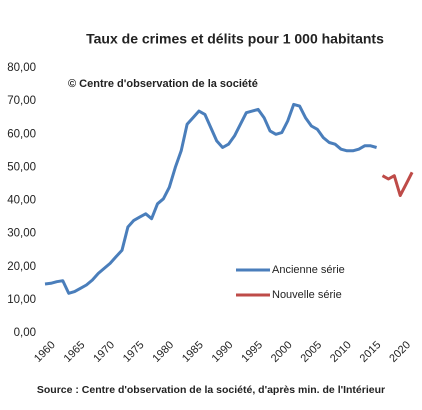 The width and height of the screenshot is (422, 410). Describe the element at coordinates (25, 333) in the screenshot. I see `y-tick-label: 0,00` at that location.